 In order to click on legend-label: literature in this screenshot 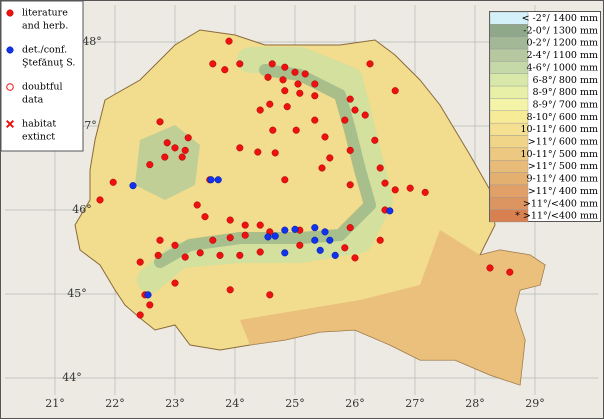, I will do `click(45, 13)`.